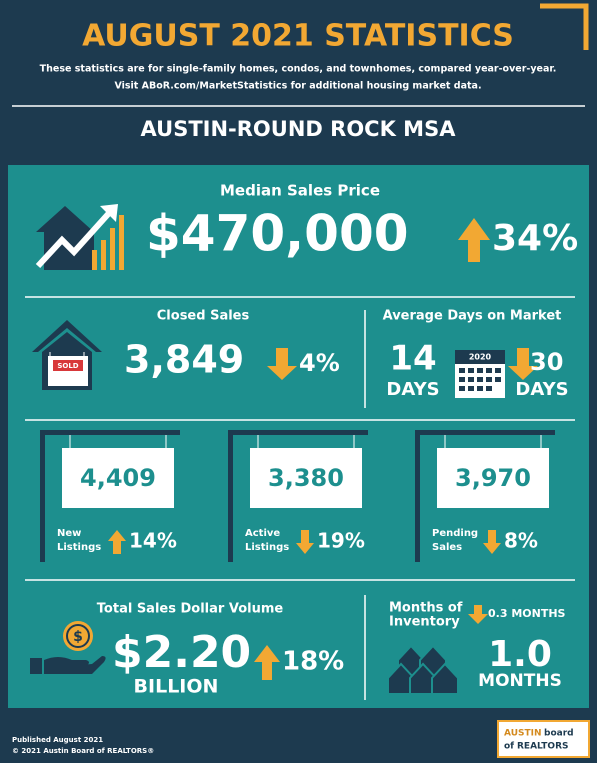  Describe the element at coordinates (341, 541) in the screenshot. I see `listing-change: 19%` at that location.